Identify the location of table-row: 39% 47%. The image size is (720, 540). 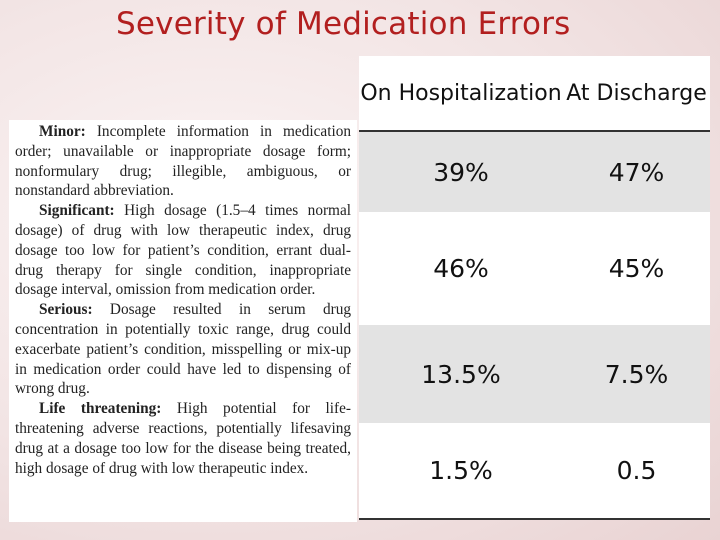
(534, 171).